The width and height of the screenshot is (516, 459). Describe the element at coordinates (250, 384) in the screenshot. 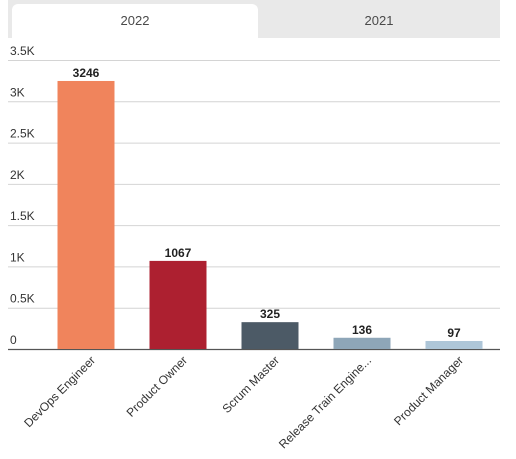

I see `x-tick-label: Scrum Master` at that location.